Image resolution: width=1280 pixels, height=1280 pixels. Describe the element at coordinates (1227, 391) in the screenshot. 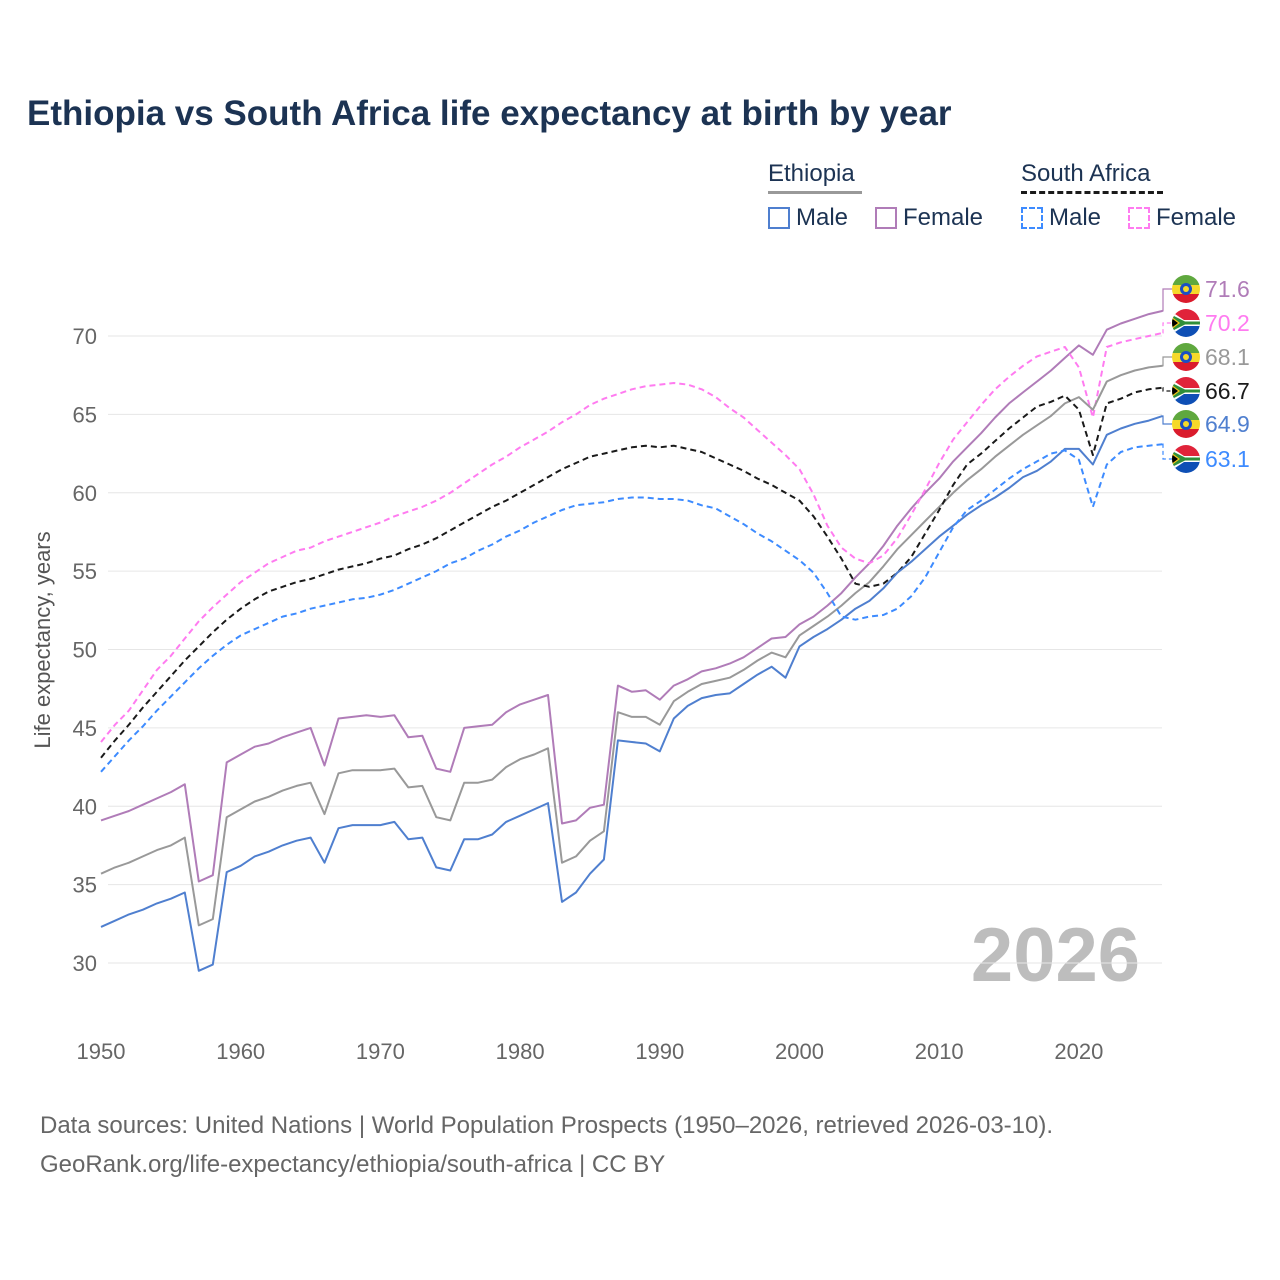

I see `end-value-label: 66.7` at that location.